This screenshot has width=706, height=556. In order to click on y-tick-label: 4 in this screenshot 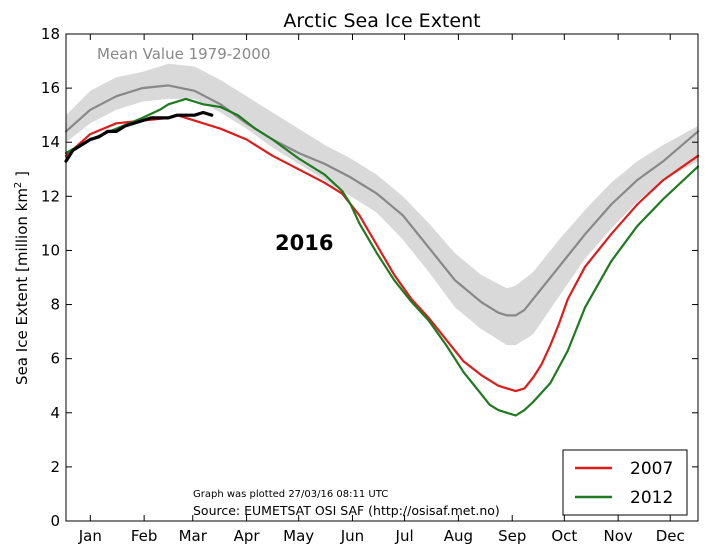, I will do `click(55, 413)`.